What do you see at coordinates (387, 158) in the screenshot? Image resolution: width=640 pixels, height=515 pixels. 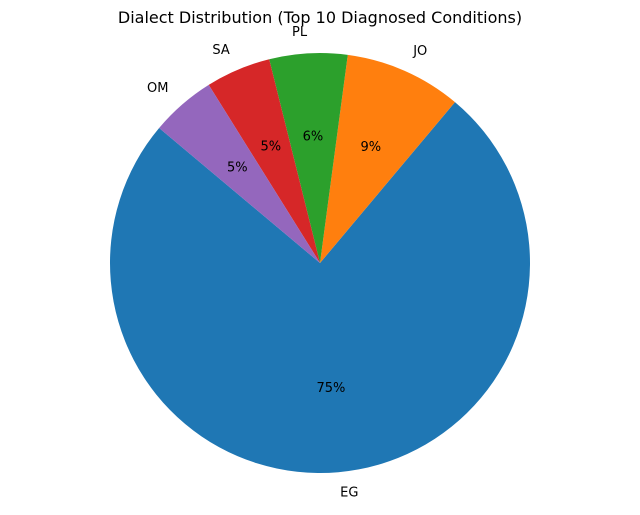 I see `pie-slice-jo` at bounding box center [387, 158].